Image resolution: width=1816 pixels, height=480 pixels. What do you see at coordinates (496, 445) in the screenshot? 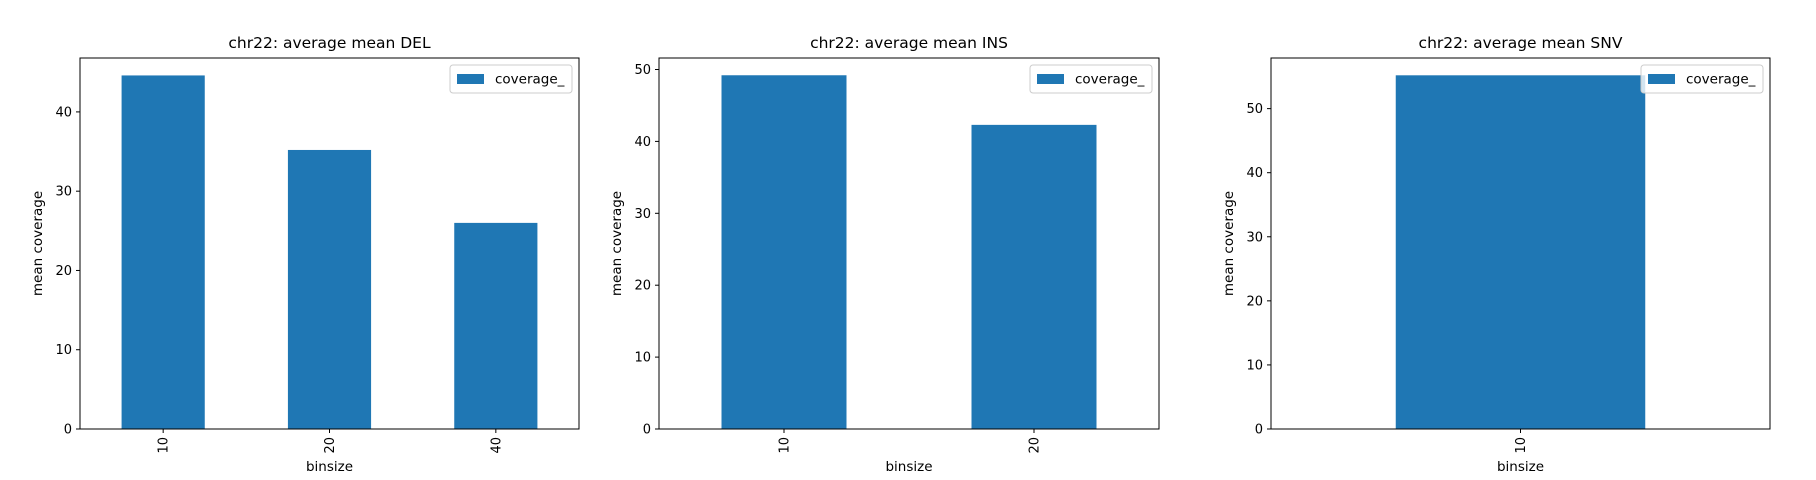
I see `x-tick-label: 40` at bounding box center [496, 445].